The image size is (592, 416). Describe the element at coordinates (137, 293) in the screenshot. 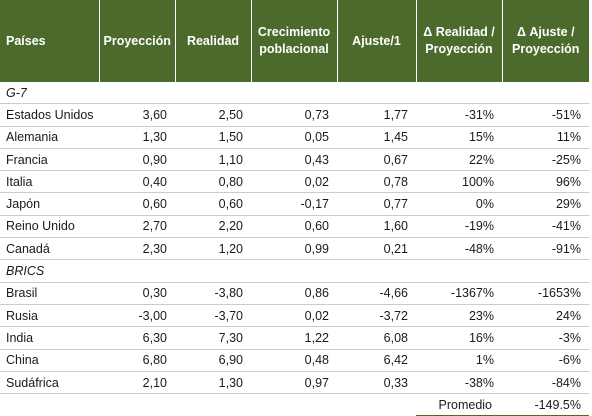

I see `cell-proyeccion: 0,30` at that location.